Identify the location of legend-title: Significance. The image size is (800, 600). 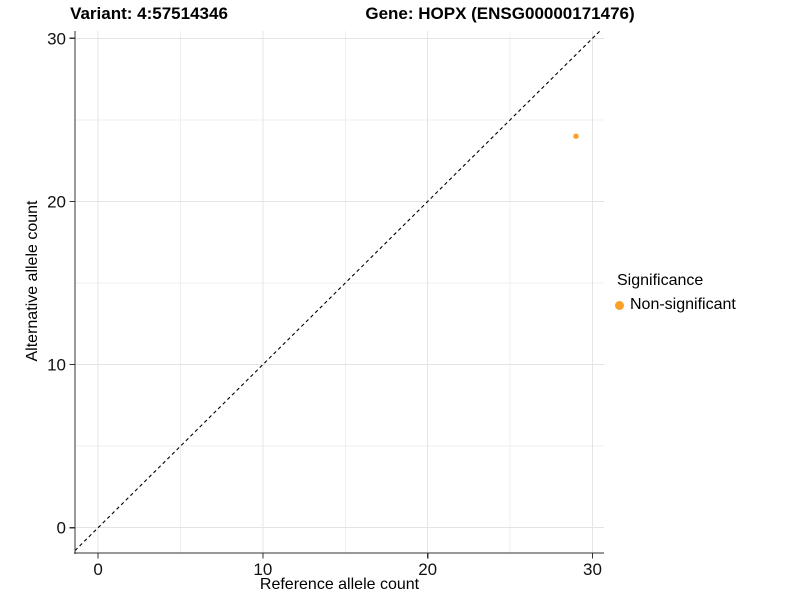
(660, 280).